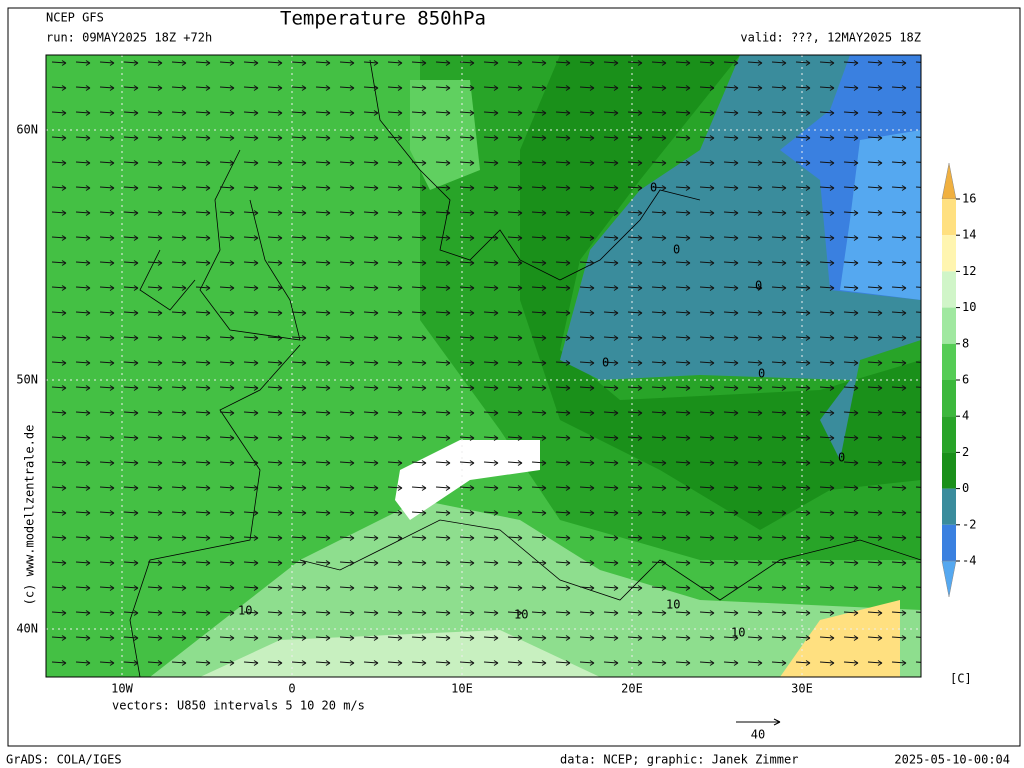  Describe the element at coordinates (679, 760) in the screenshot. I see `footer-center: data: NCEP; graphic: Janek Zimmer` at that location.